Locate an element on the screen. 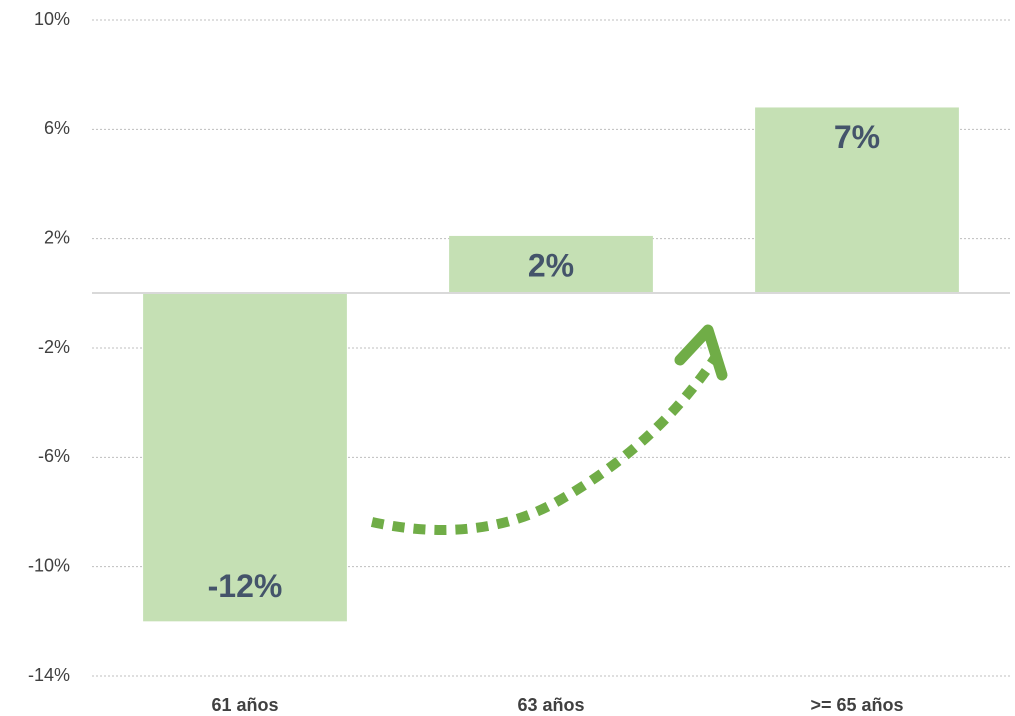 This screenshot has width=1015, height=716. y-tick-label: -14% is located at coordinates (49, 675).